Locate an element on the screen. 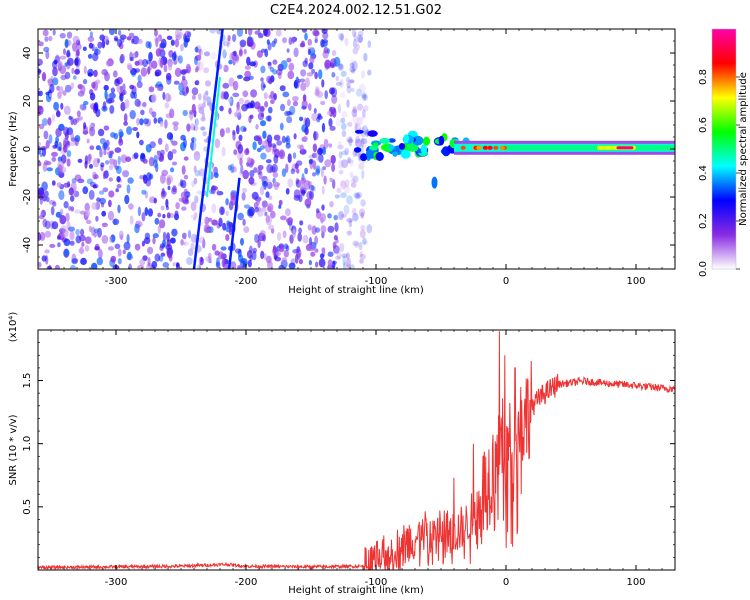 The height and width of the screenshot is (600, 750). snr-y-label: SNR (10 * v/v) is located at coordinates (13, 449).